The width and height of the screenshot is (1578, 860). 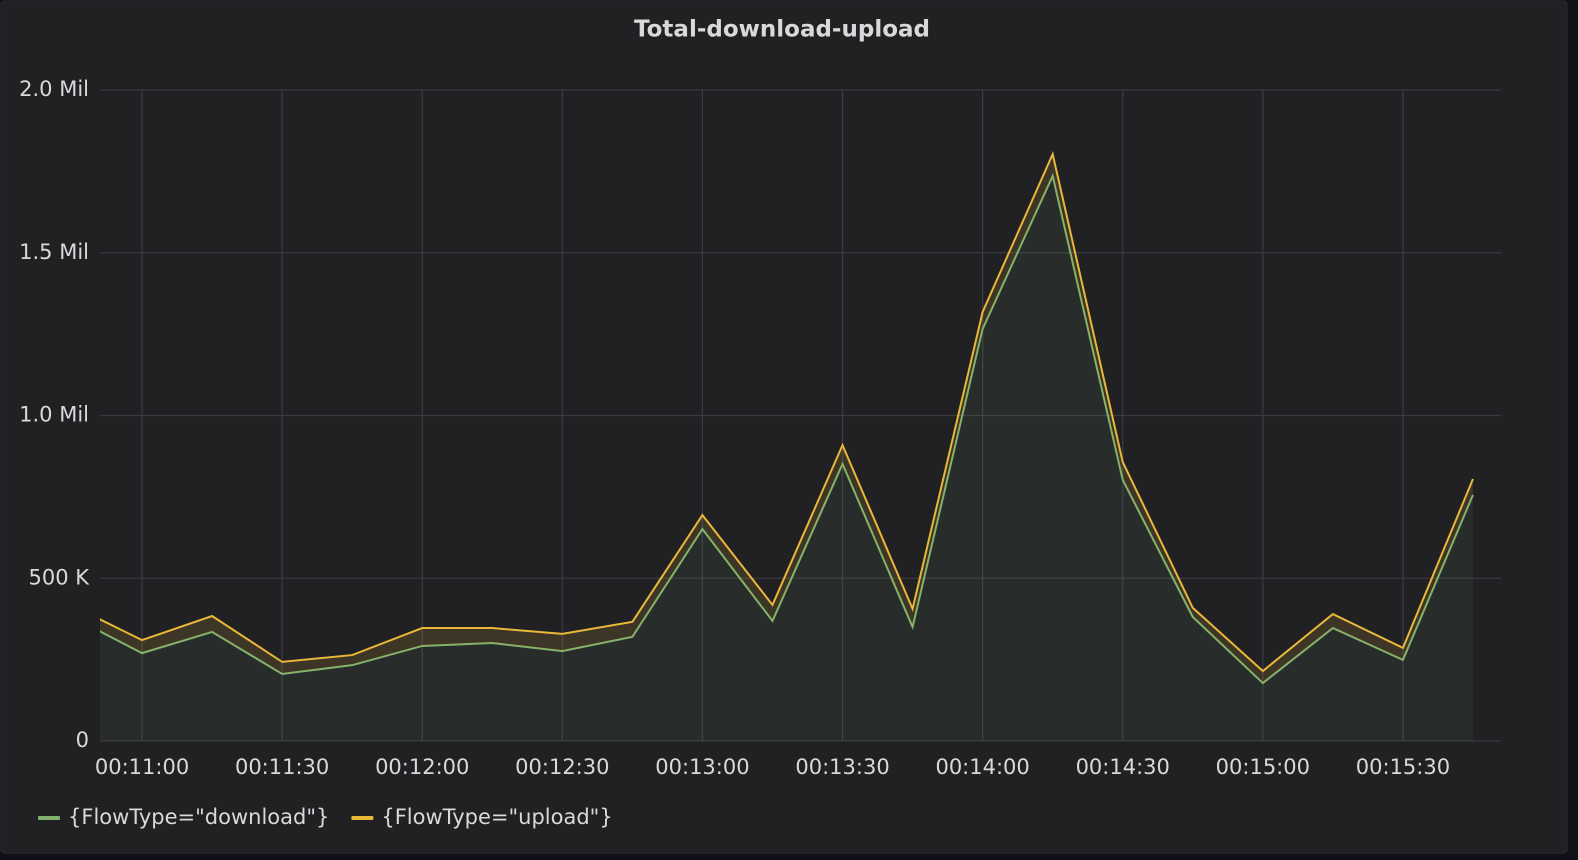 What do you see at coordinates (496, 817) in the screenshot?
I see `legend-label: {FlowType="upload"}` at bounding box center [496, 817].